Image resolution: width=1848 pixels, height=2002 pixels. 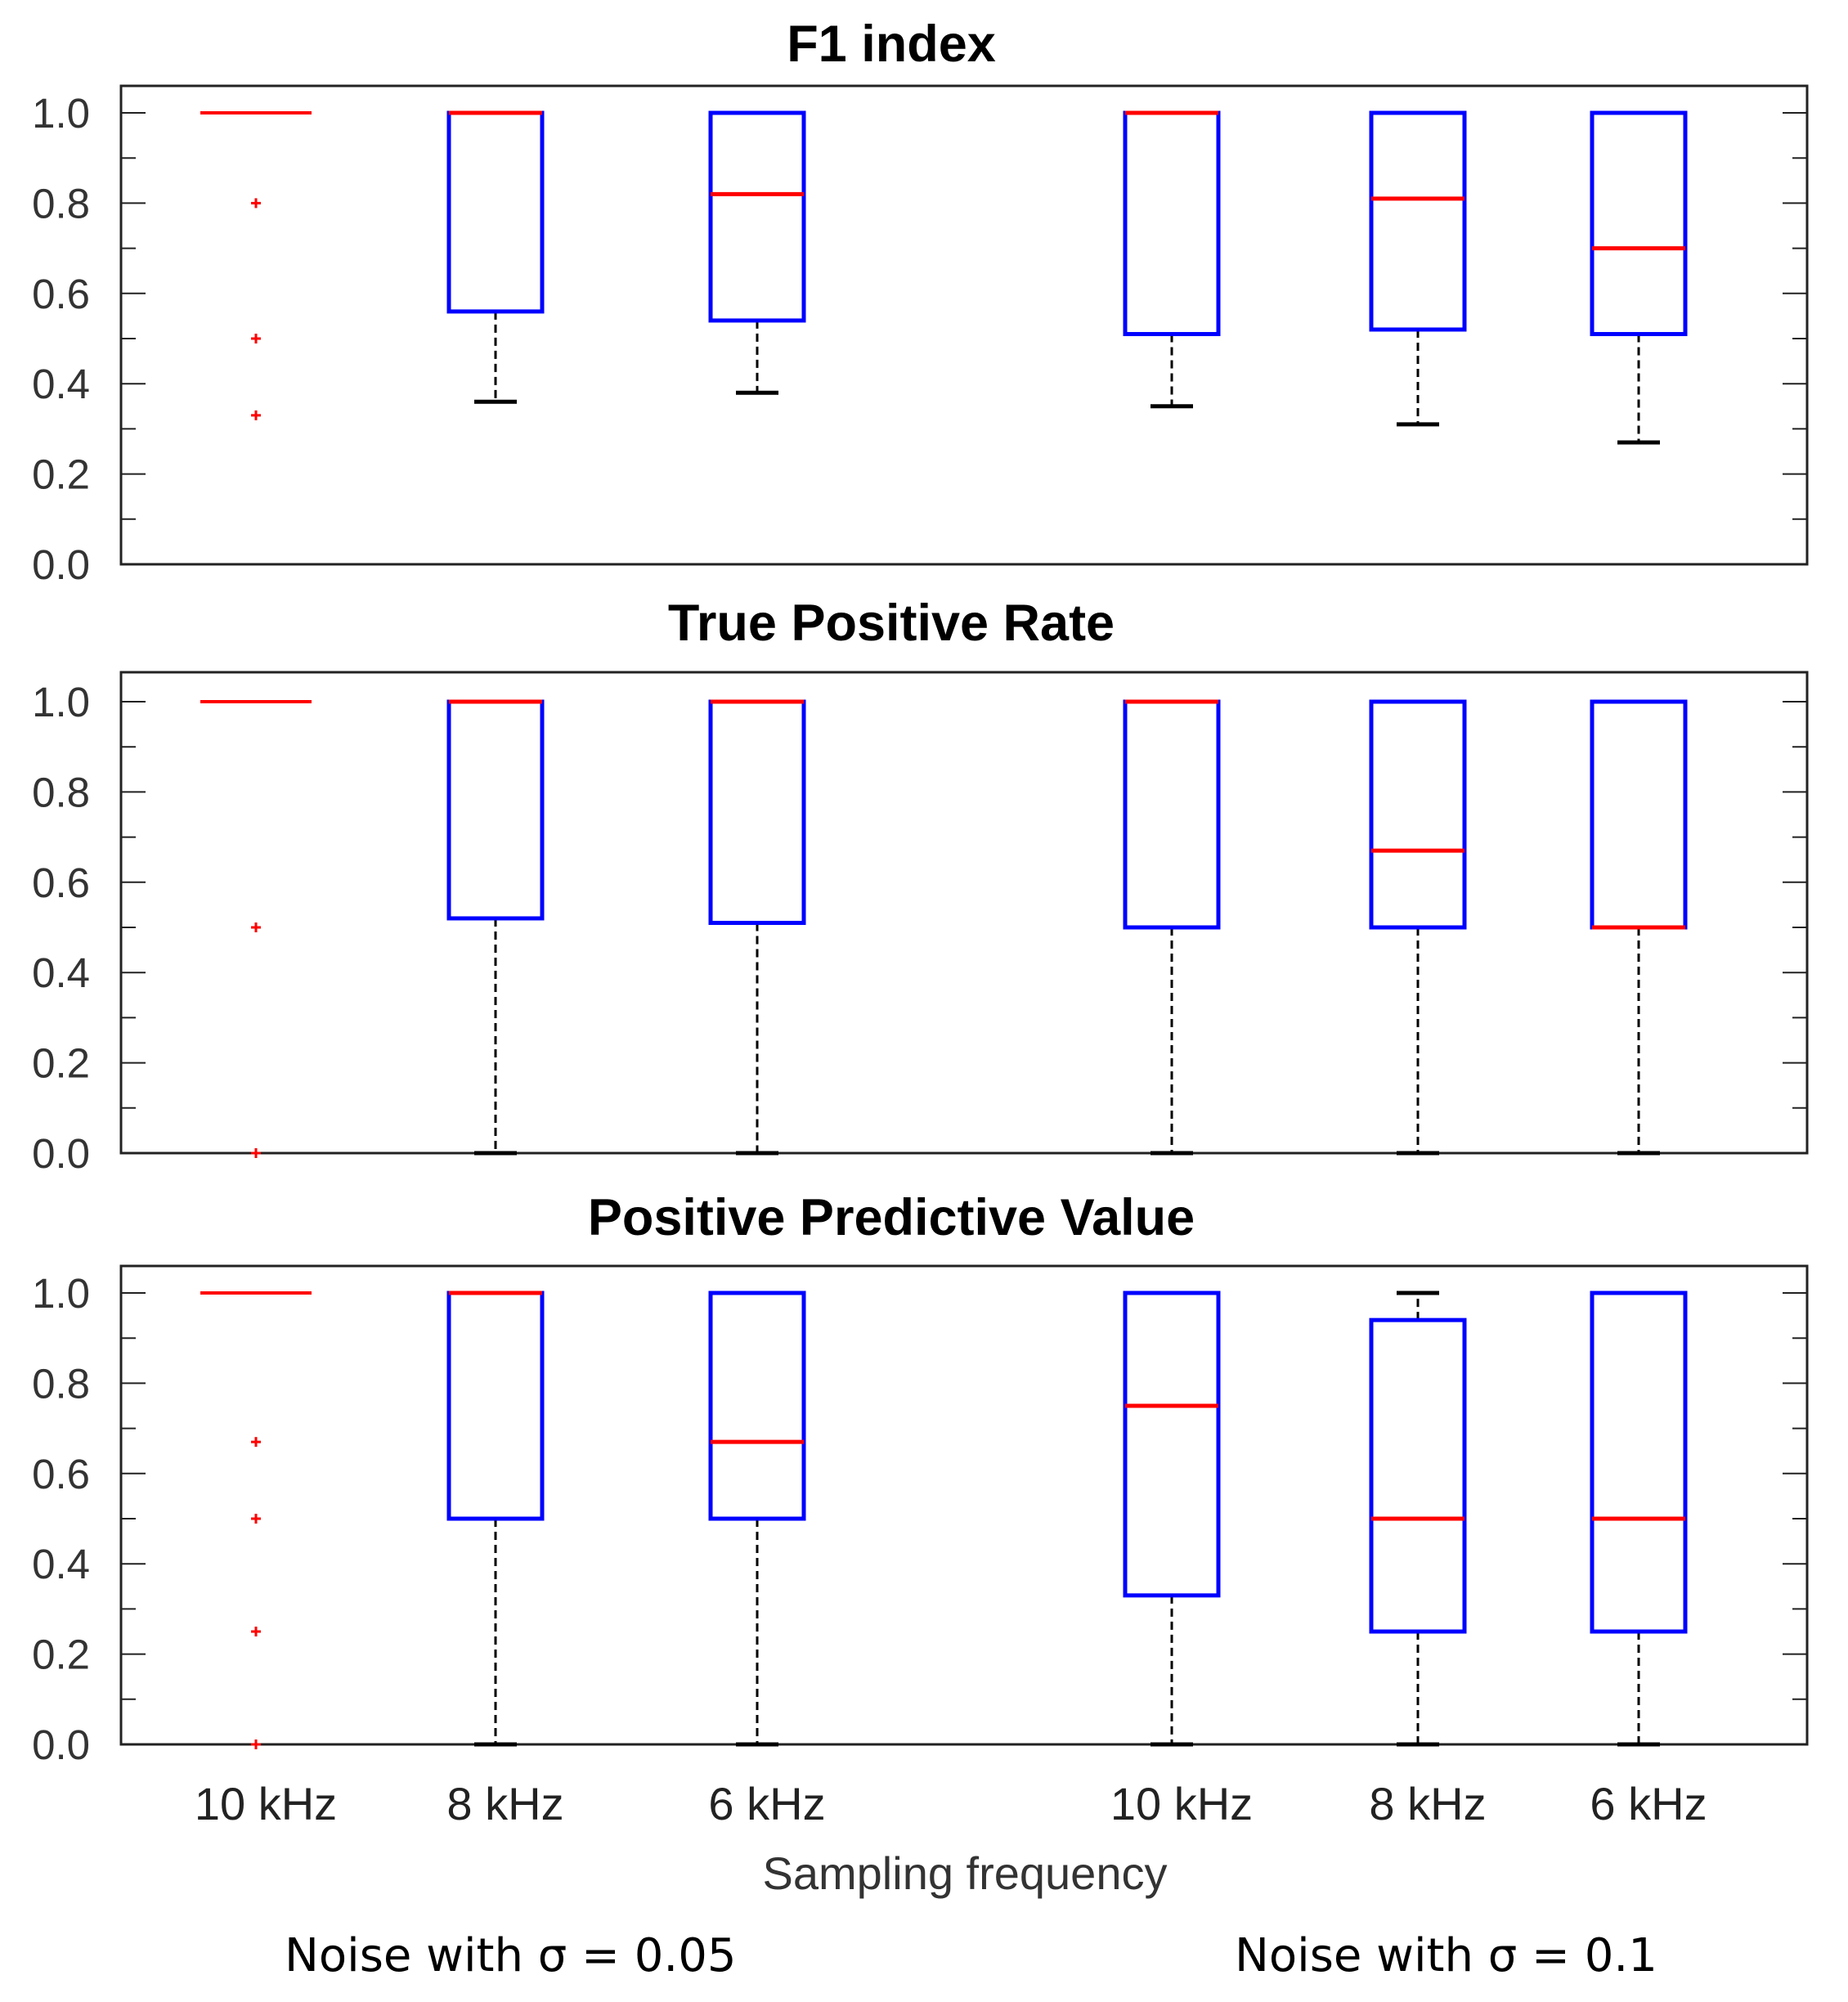 I want to click on x-axis-label: Sampling frequency, so click(x=965, y=1873).